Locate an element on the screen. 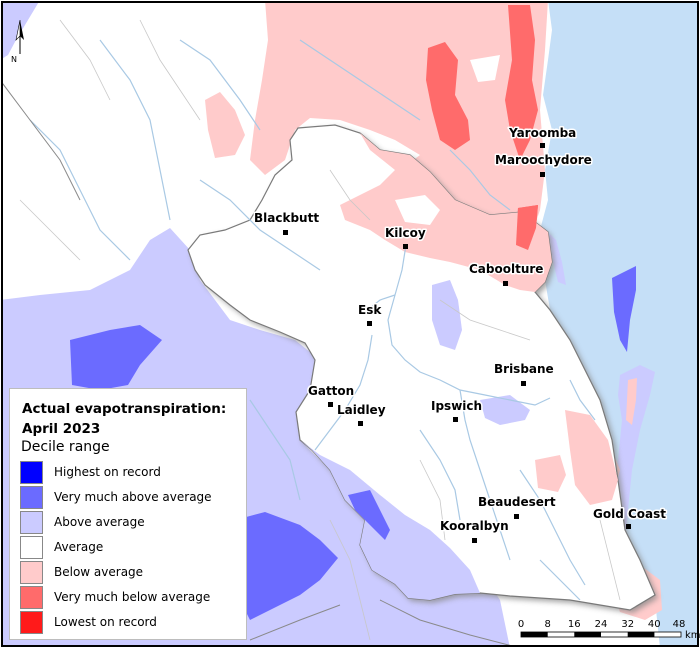 The width and height of the screenshot is (700, 648). region-very-below-inner is located at coordinates (527, 227).